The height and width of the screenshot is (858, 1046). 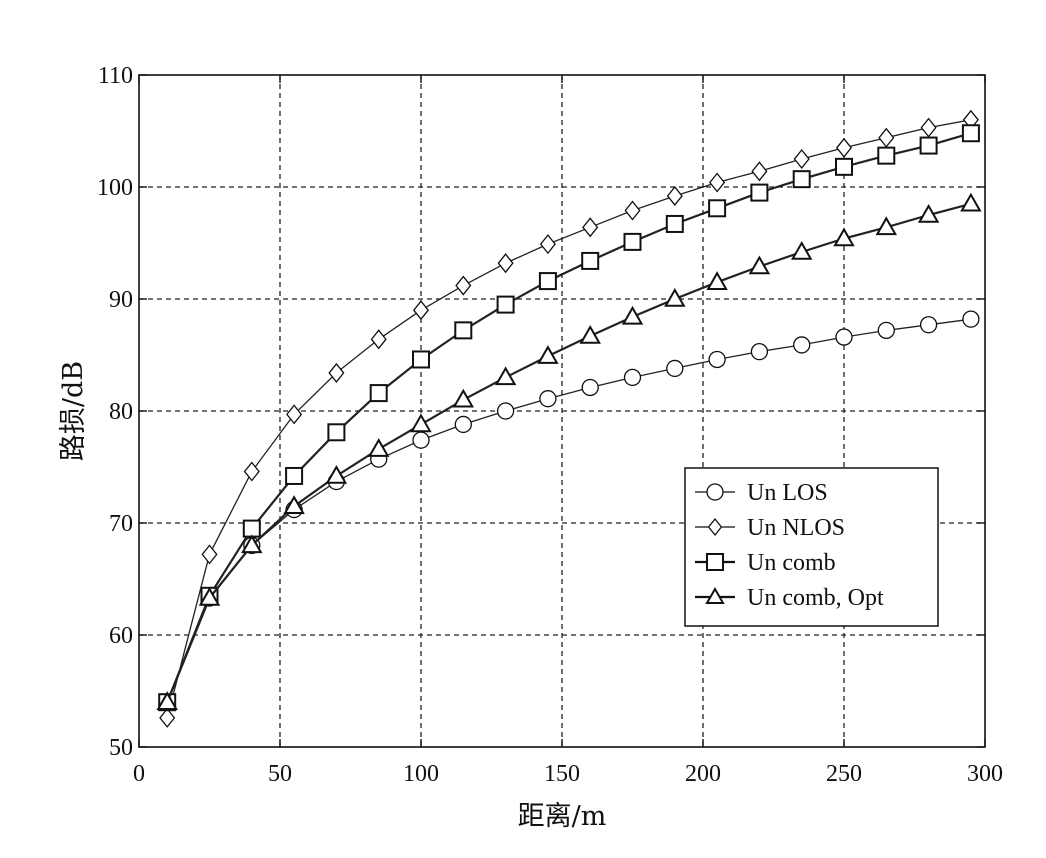 I want to click on legend-marker-un-los, so click(x=715, y=492).